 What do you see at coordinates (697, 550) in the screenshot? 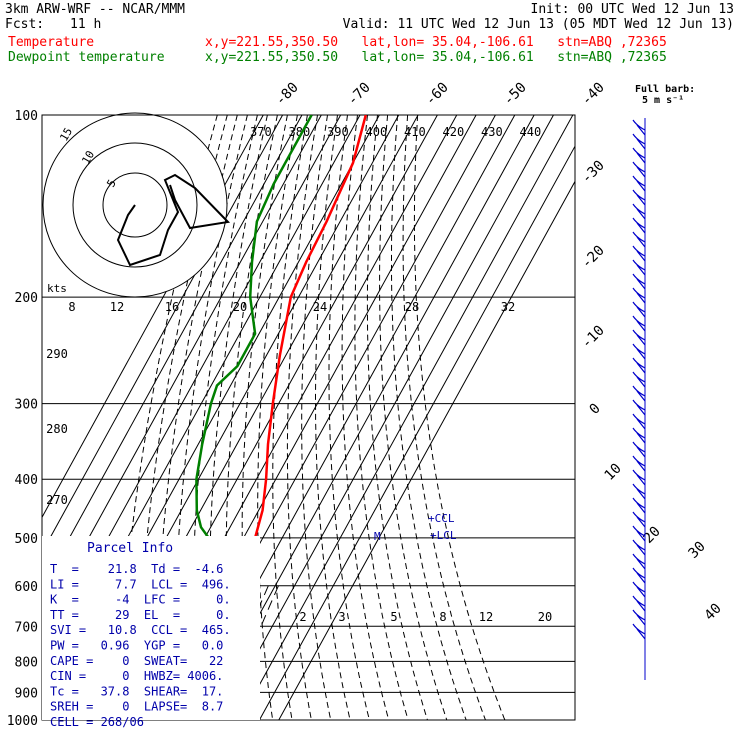
I see `temperature-axis-label: 30` at bounding box center [697, 550].